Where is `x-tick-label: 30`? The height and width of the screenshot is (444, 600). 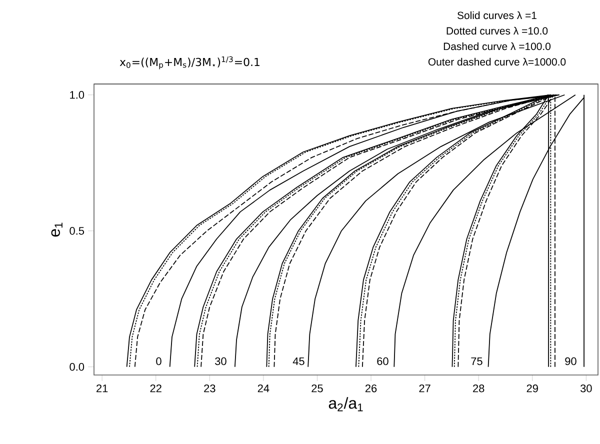
x-tick-label: 30 is located at coordinates (586, 388).